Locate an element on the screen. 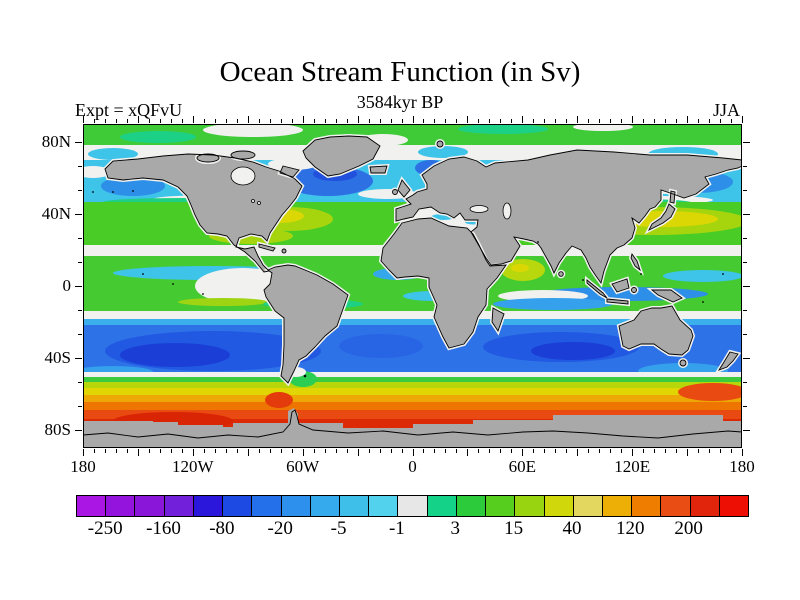  colorbar-label: -80 is located at coordinates (222, 528).